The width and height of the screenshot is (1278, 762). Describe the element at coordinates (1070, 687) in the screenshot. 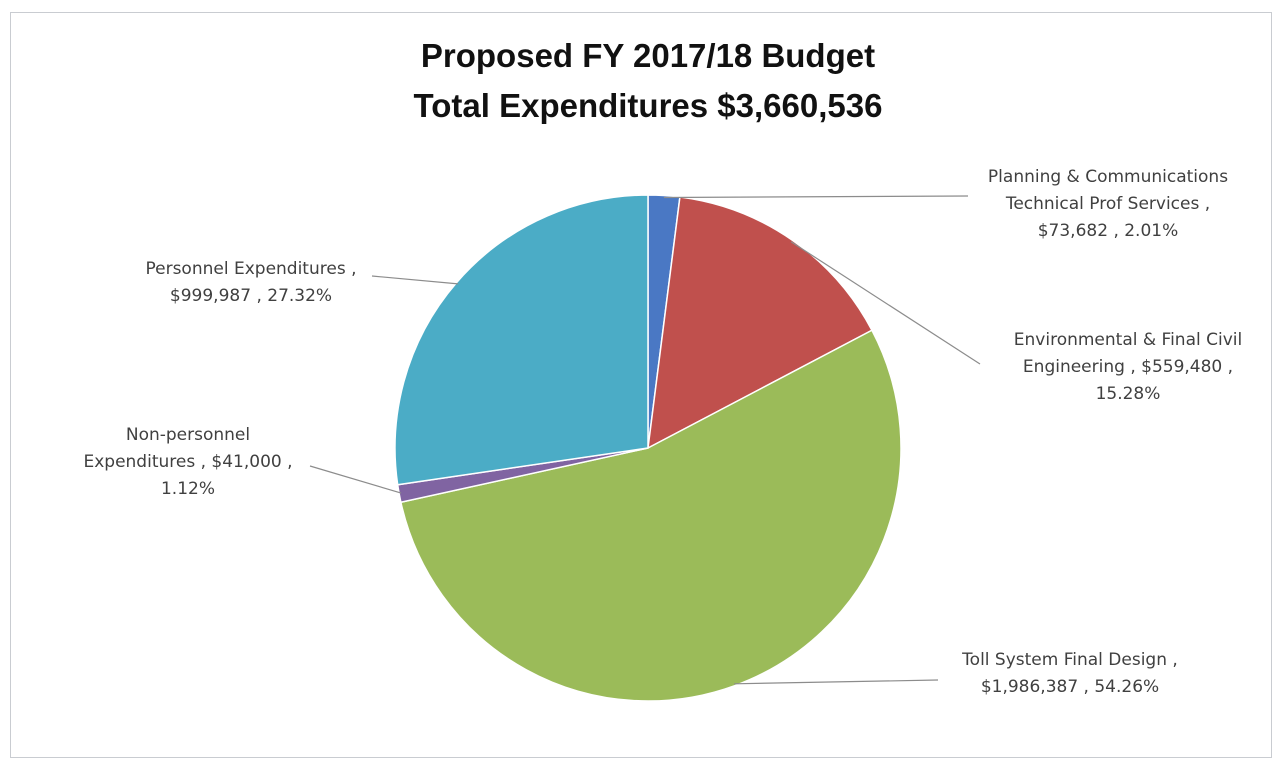

I see `slice-label-2-line-1: $1,986,387 , 54.26%` at that location.